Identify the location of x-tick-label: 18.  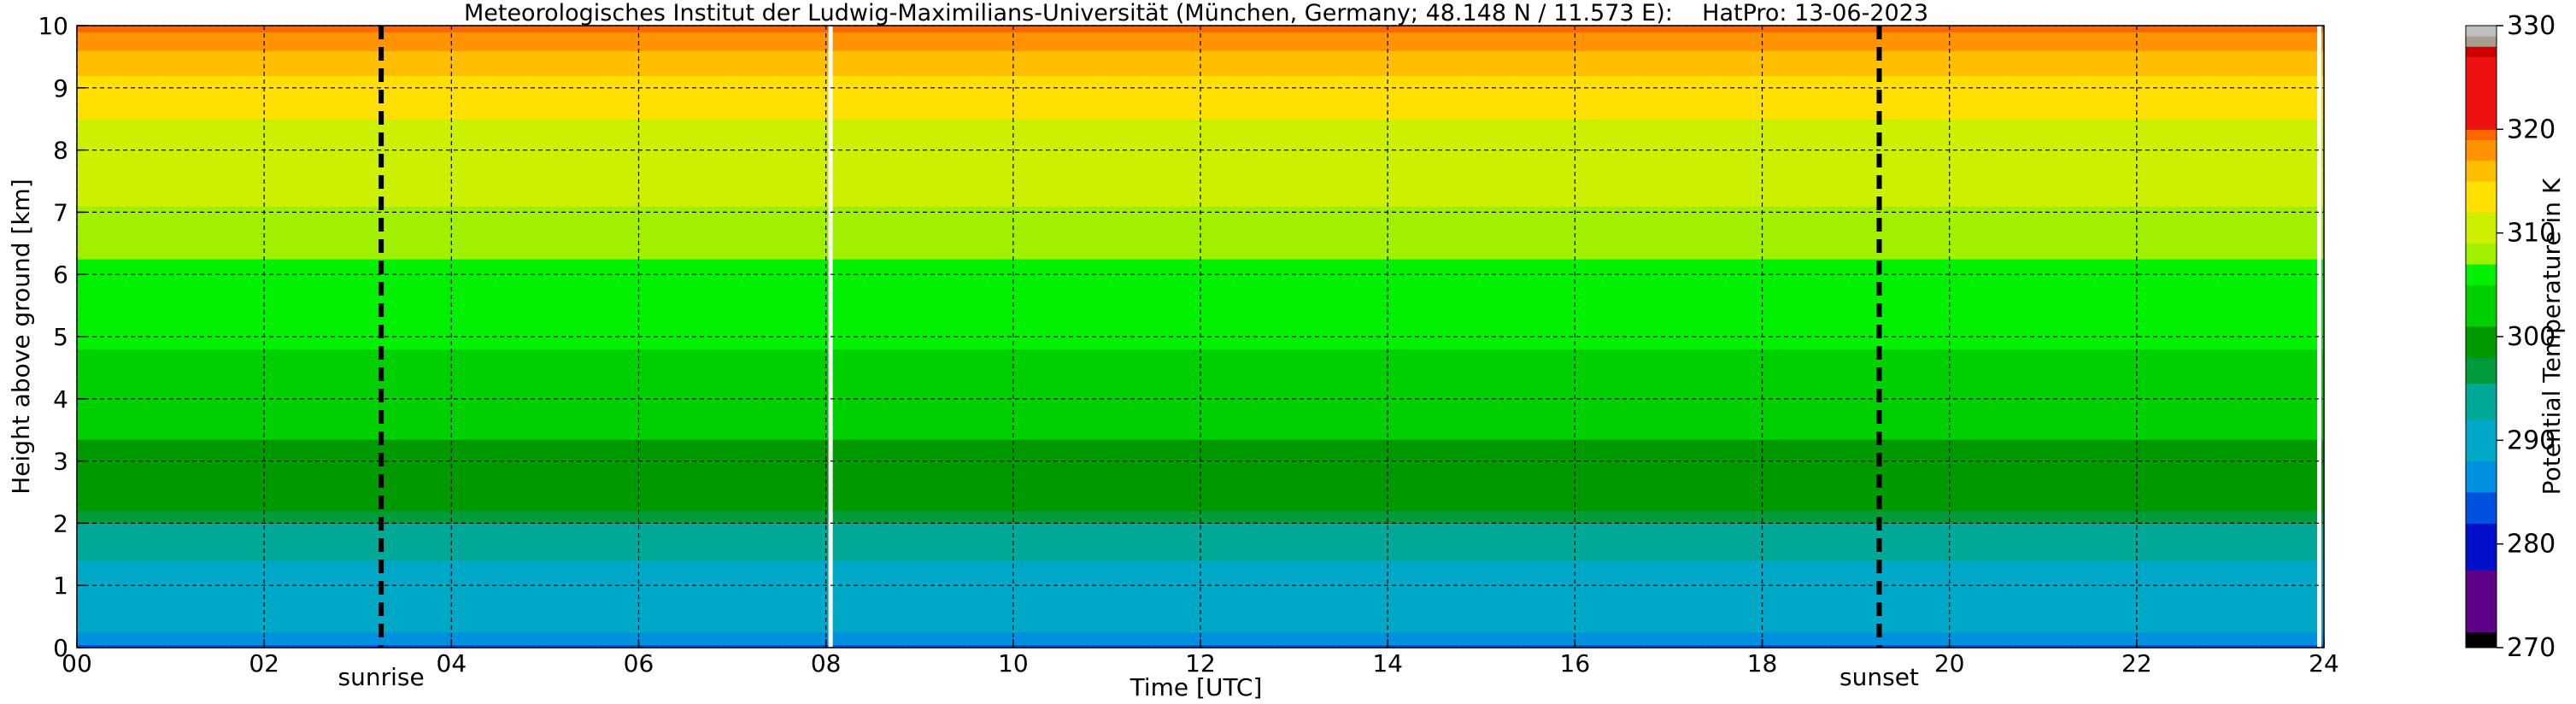
(1762, 663).